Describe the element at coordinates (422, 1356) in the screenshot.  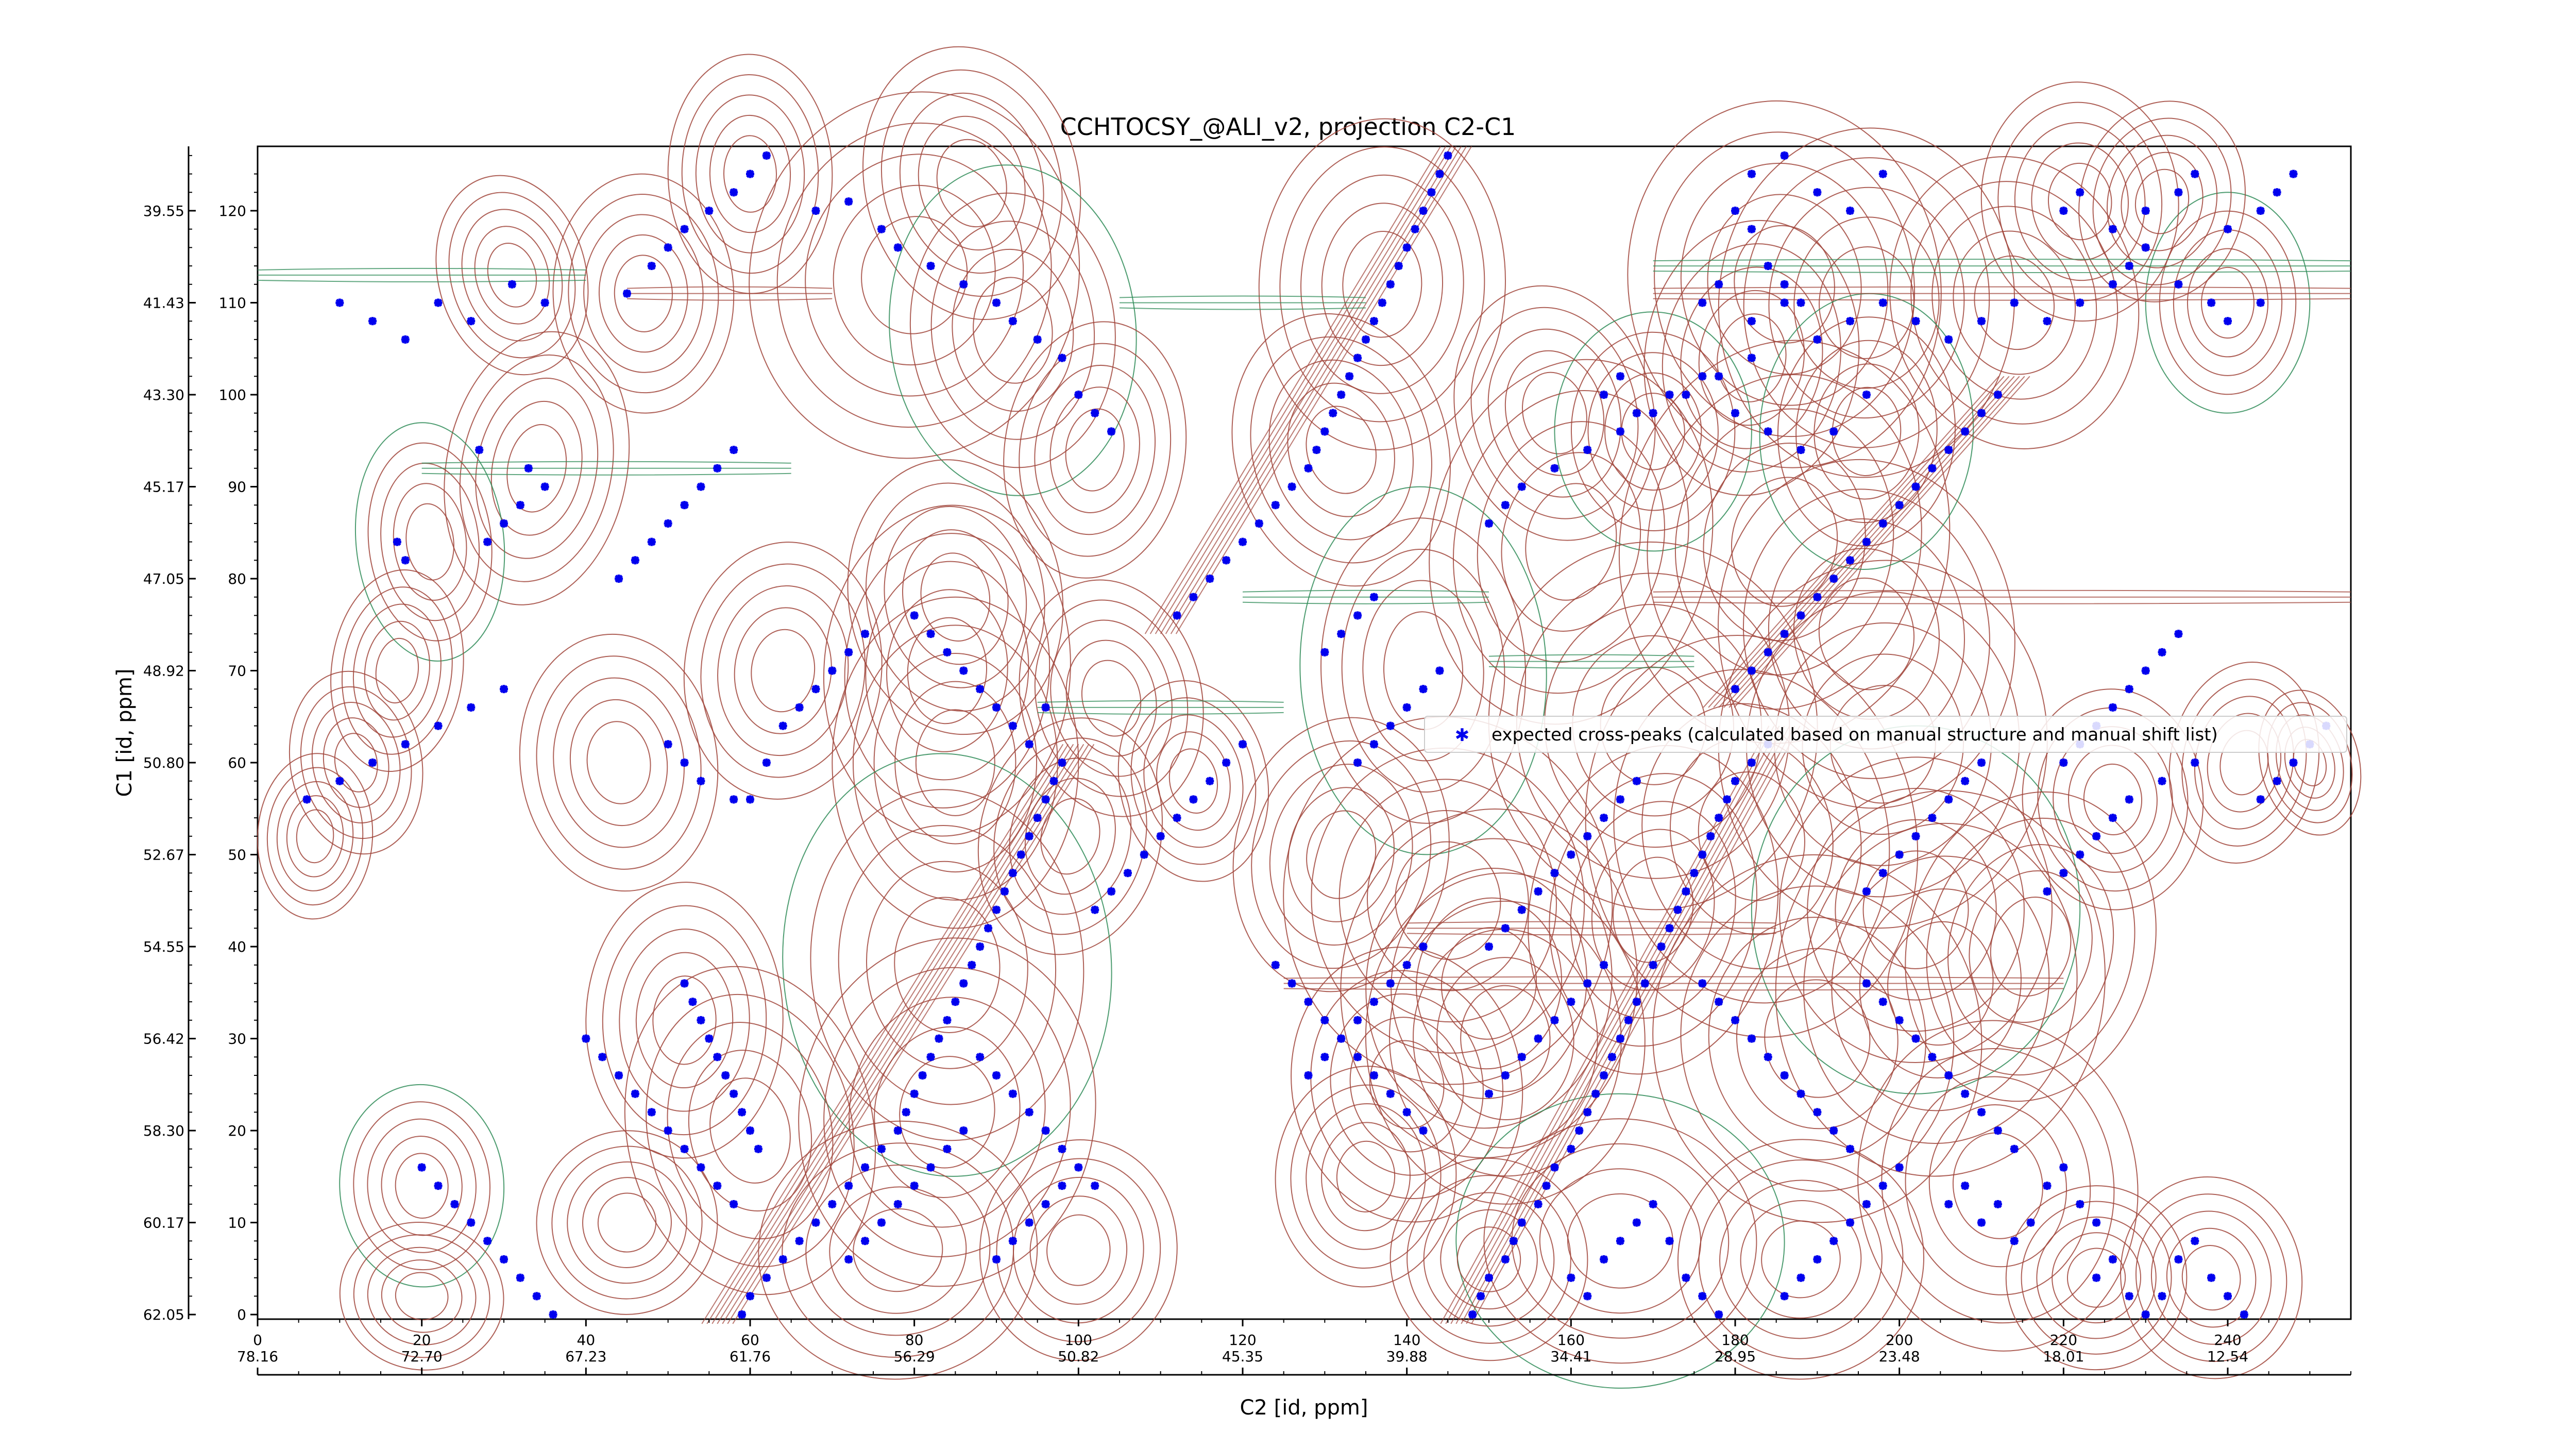
I see `x-ppm-tick-label: 72.70` at that location.